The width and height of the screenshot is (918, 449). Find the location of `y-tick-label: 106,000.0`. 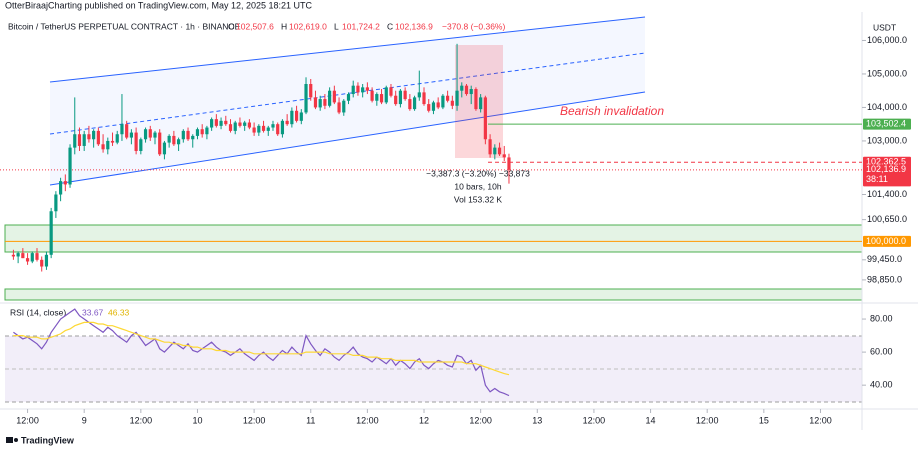

y-tick-label: 106,000.0 is located at coordinates (887, 40).